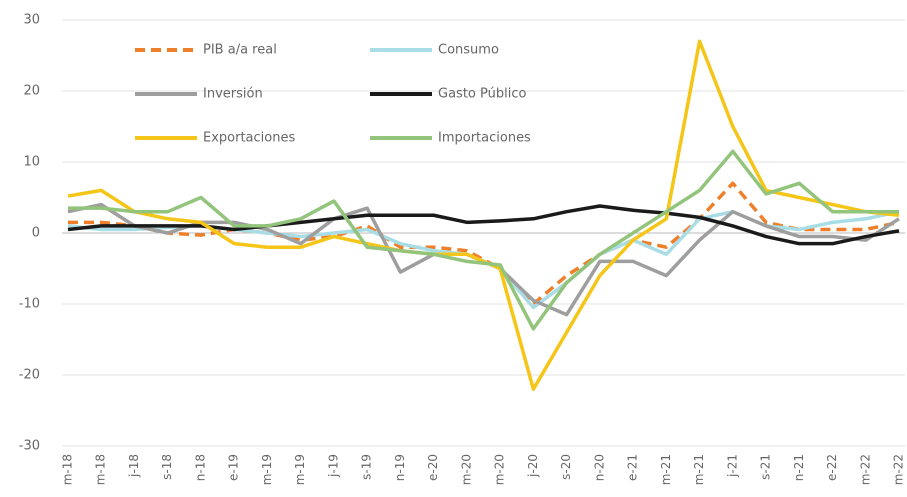 The image size is (907, 497). Describe the element at coordinates (799, 467) in the screenshot. I see `x-tick-label: n-21` at that location.